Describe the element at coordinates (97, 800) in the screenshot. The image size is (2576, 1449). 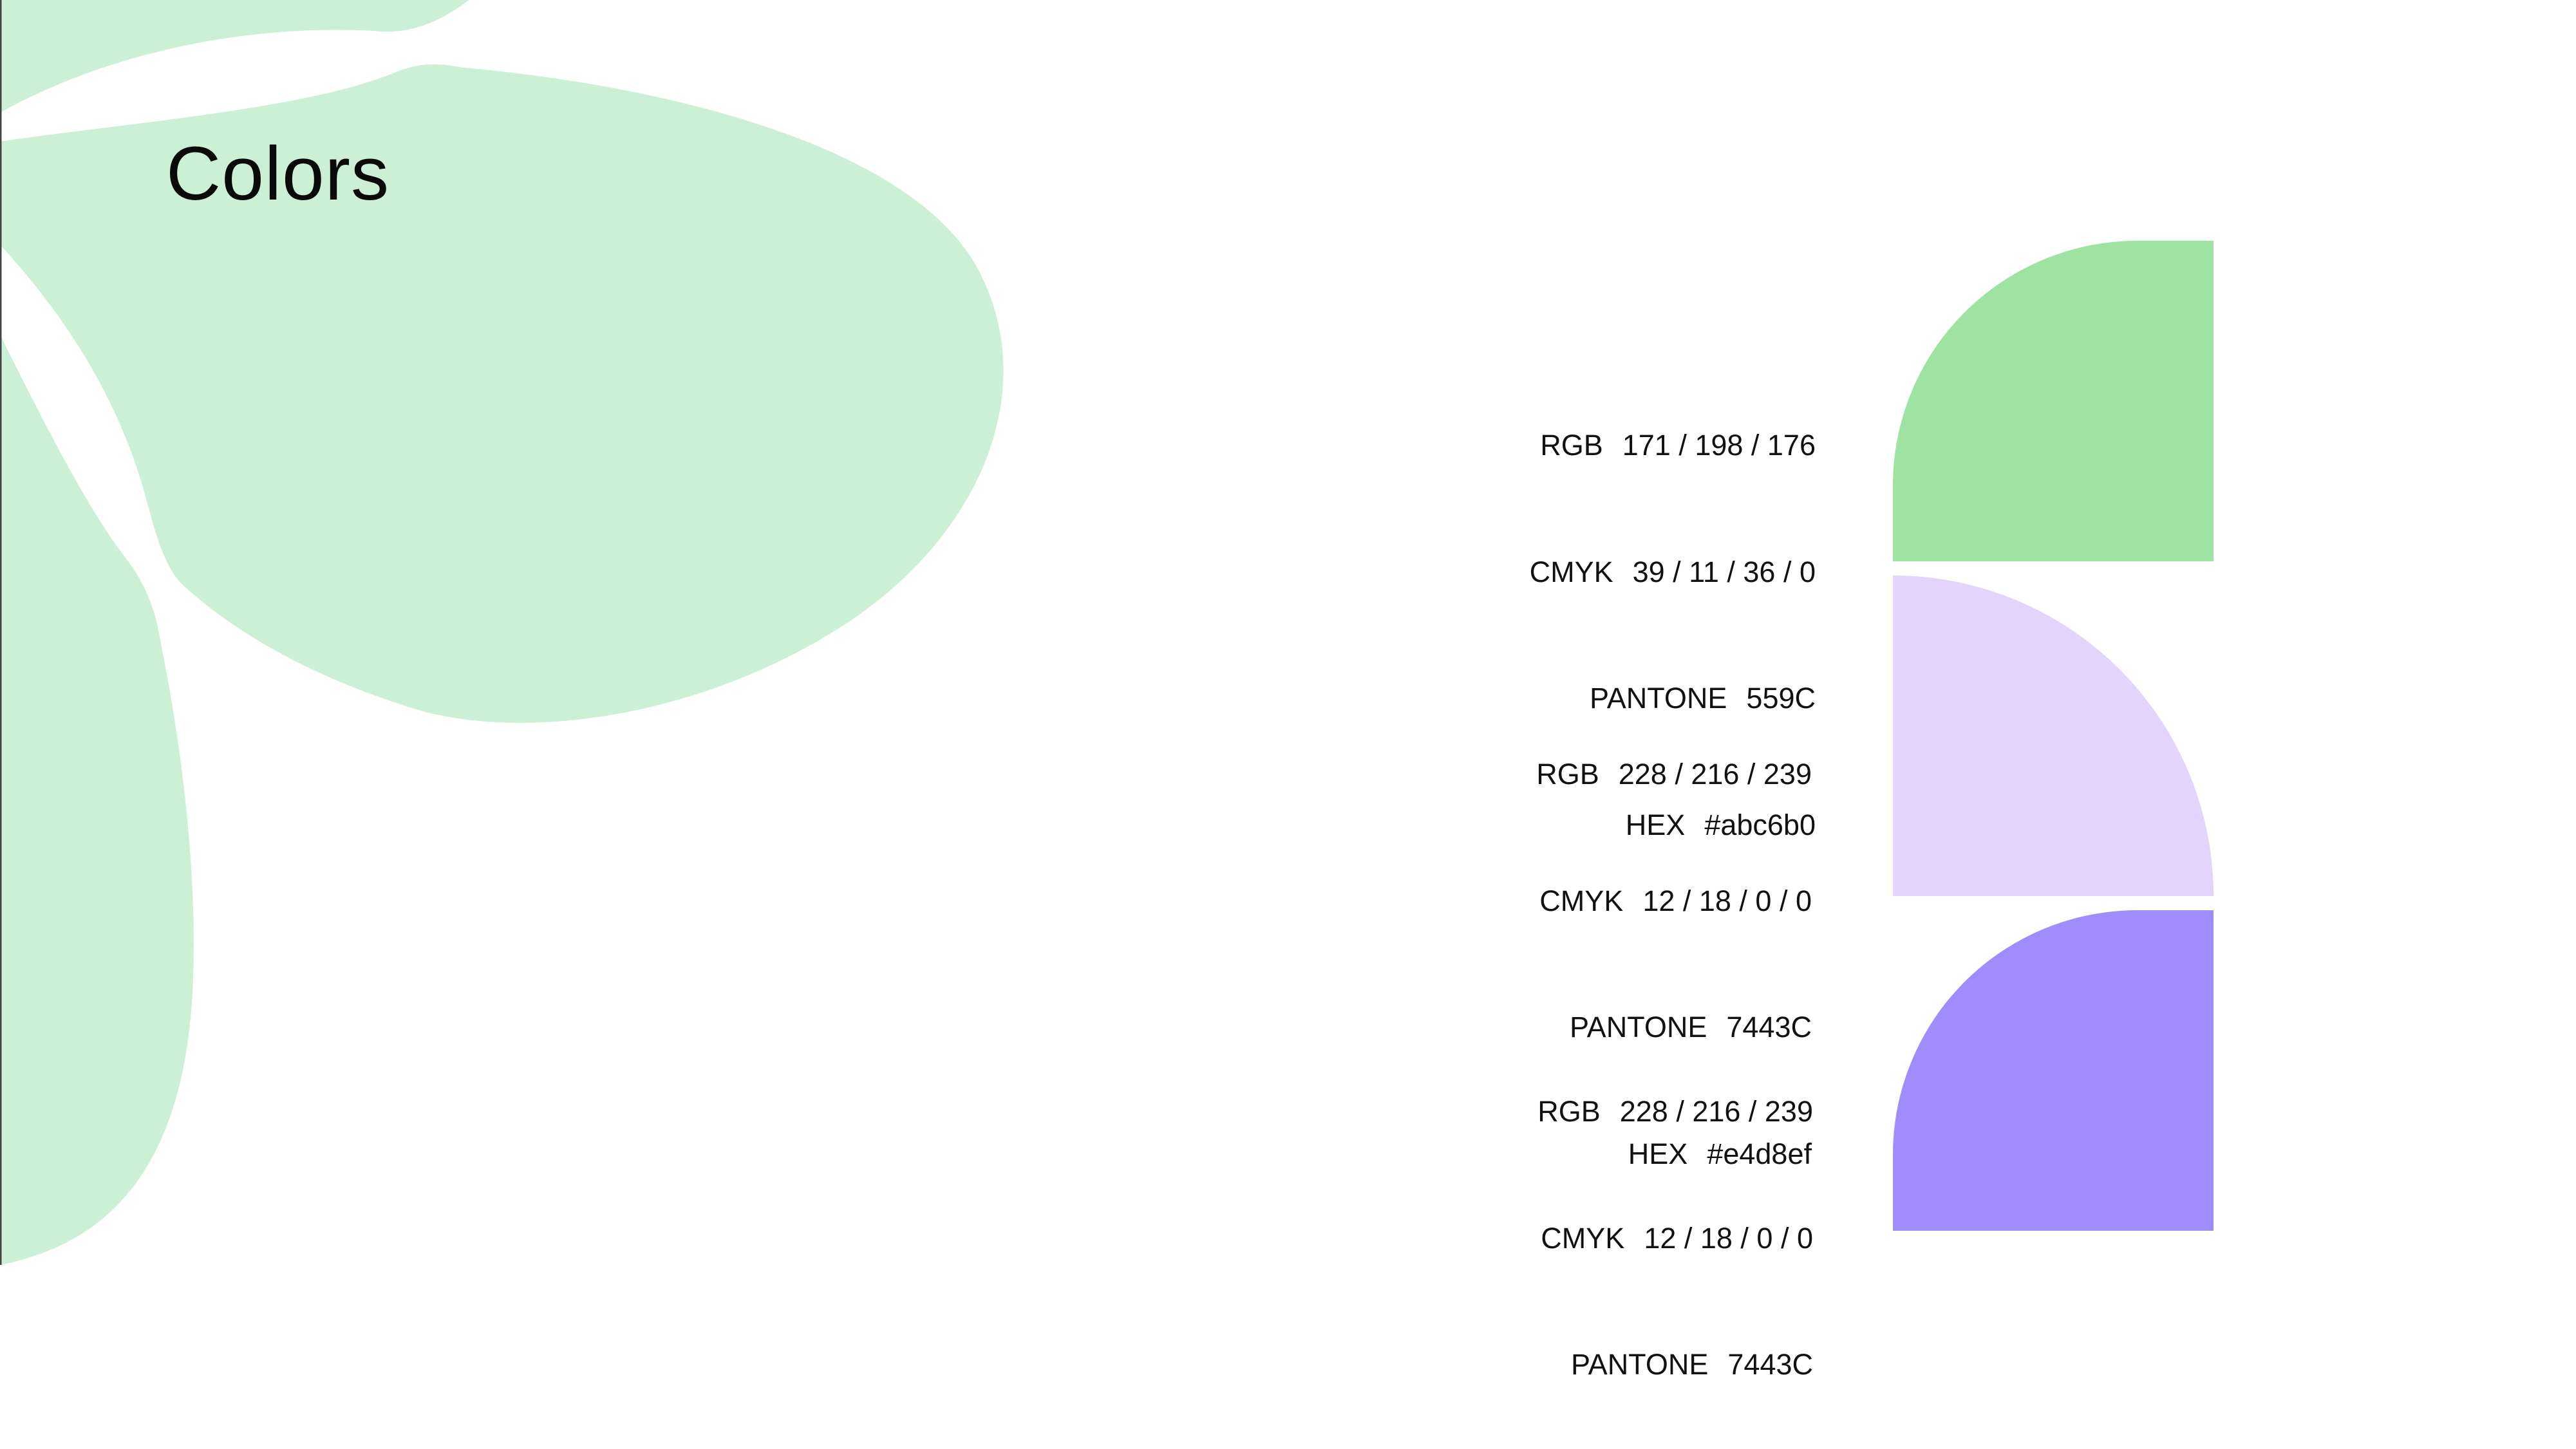
I see `leaf-lower` at that location.